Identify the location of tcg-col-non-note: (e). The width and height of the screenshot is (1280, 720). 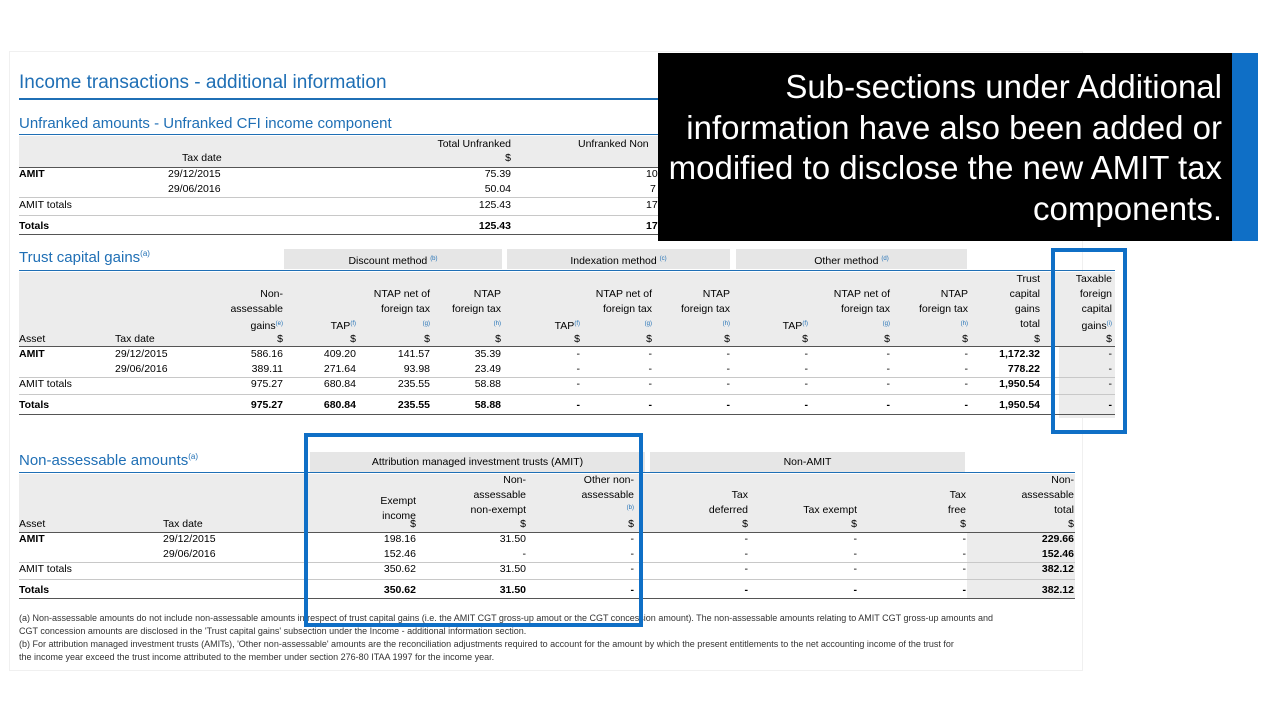
(279, 324).